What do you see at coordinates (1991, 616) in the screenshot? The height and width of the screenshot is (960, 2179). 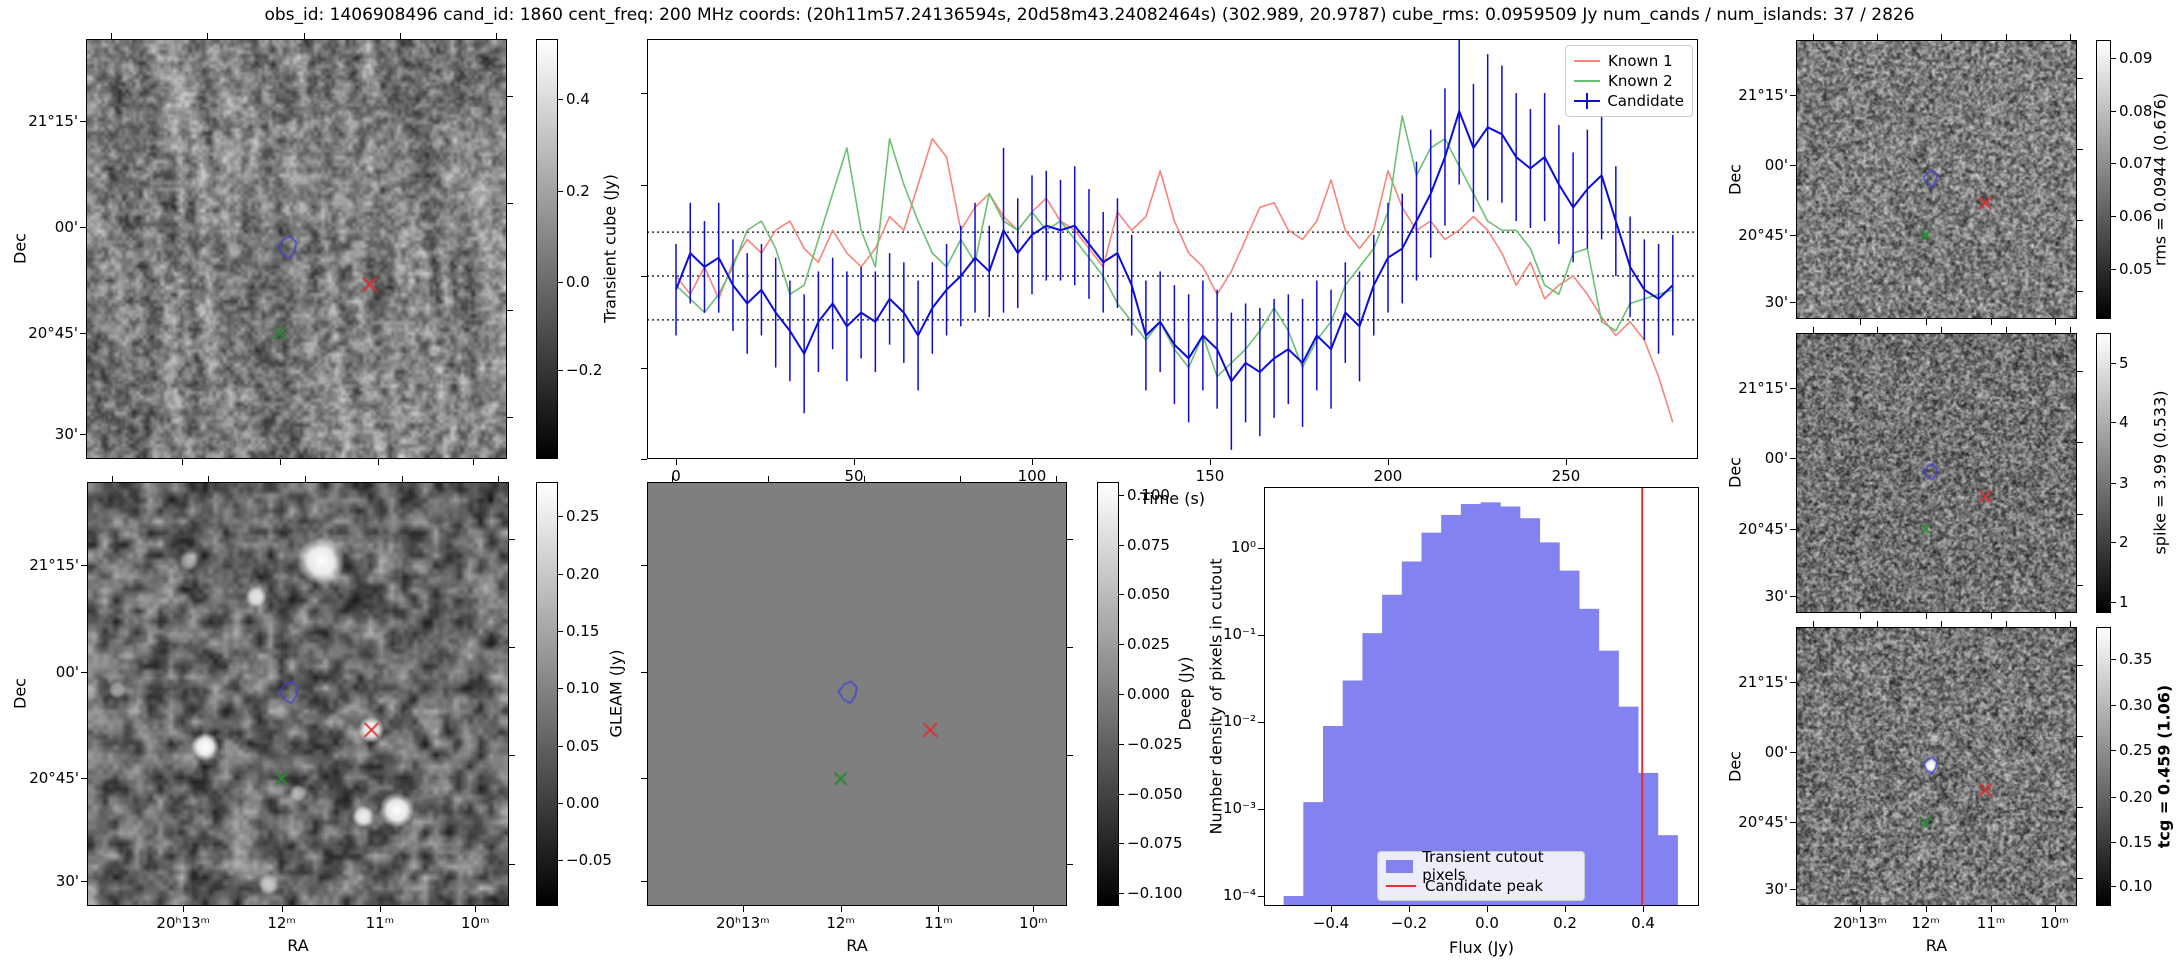 I see `spike-xtick` at bounding box center [1991, 616].